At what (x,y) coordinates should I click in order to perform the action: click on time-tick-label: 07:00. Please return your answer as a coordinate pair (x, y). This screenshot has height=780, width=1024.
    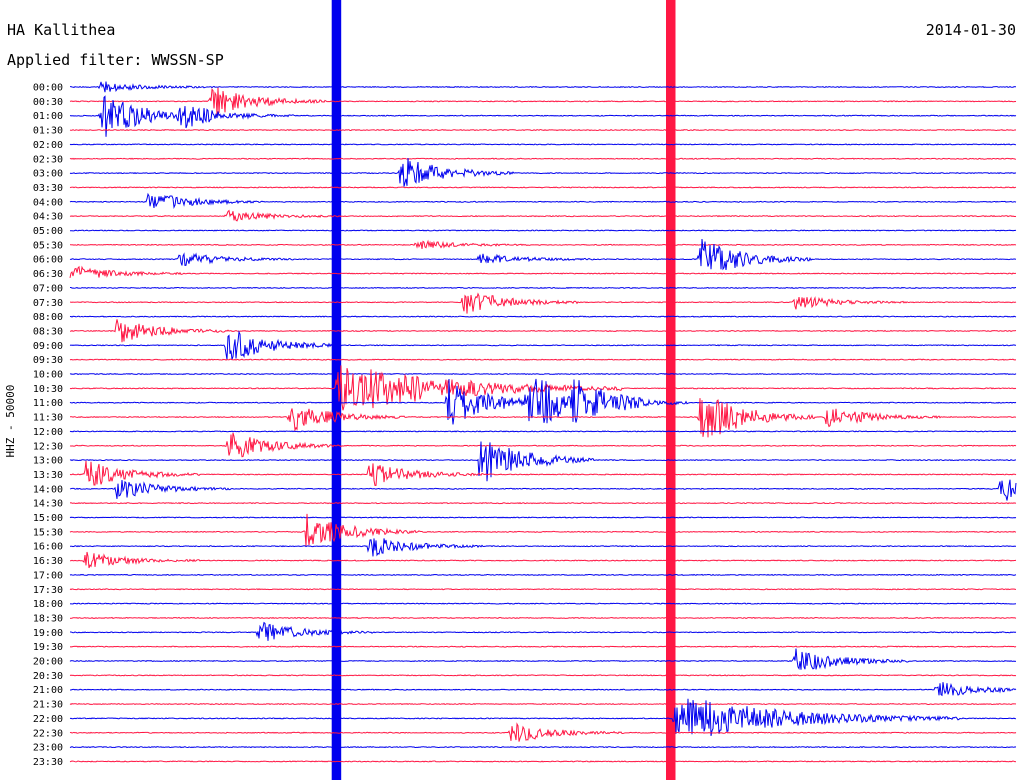
    Looking at the image, I should click on (48, 288).